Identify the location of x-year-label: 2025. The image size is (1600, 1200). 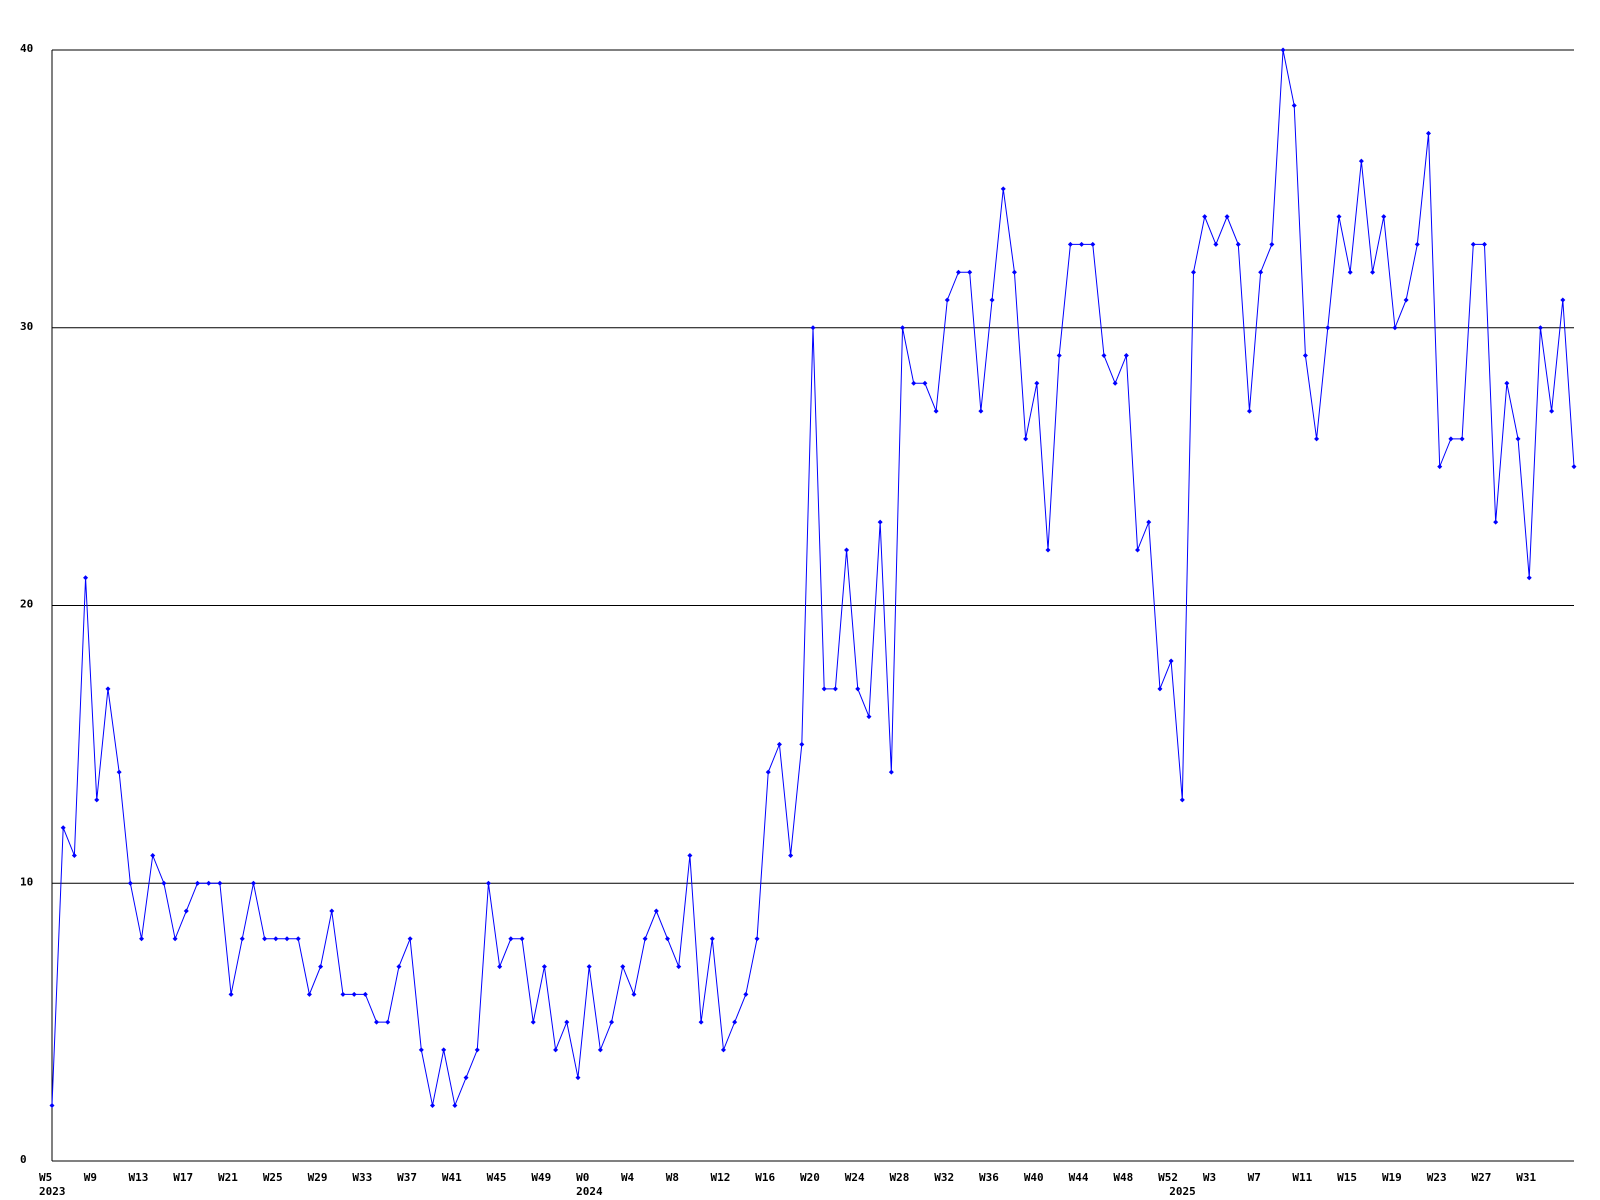
(1182, 1191).